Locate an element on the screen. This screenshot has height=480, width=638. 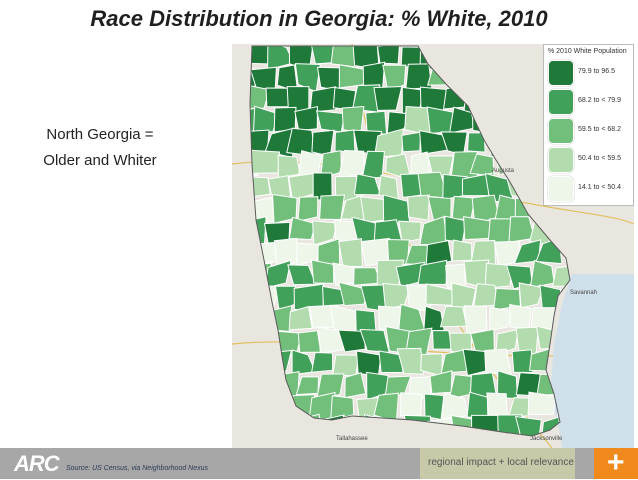
legend-label: 79.9 to 96.5 is located at coordinates (596, 71).